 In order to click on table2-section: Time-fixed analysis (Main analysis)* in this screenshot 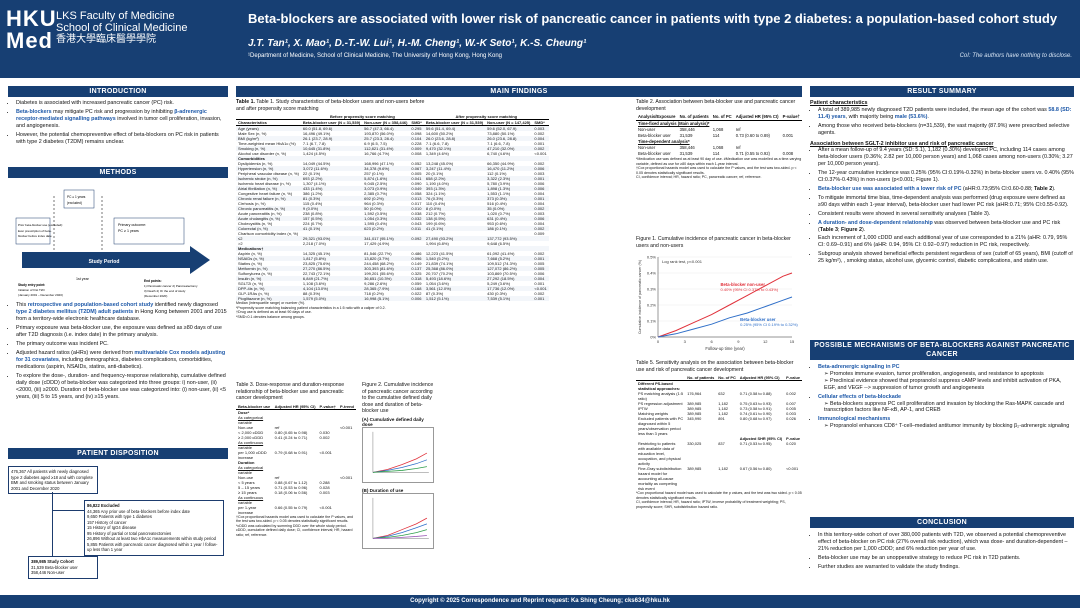, I will do `click(719, 124)`.